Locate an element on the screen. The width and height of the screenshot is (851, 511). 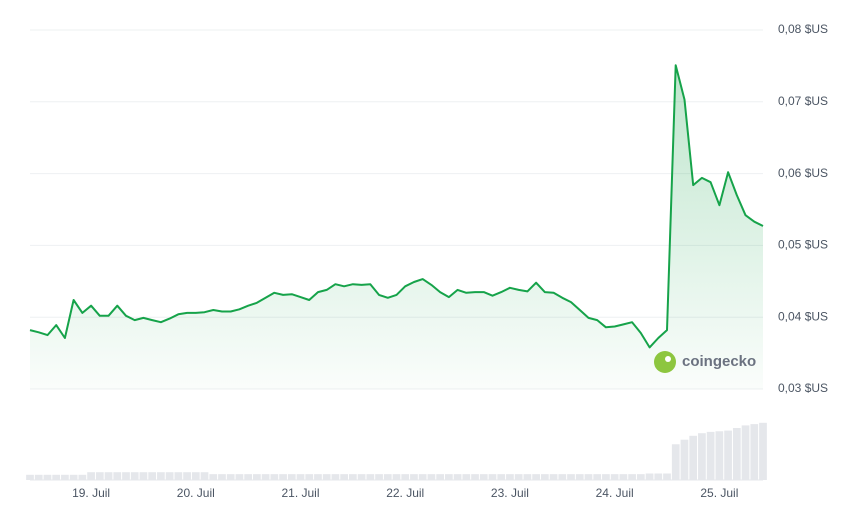
x-tick-label: 19. Juil is located at coordinates (91, 493).